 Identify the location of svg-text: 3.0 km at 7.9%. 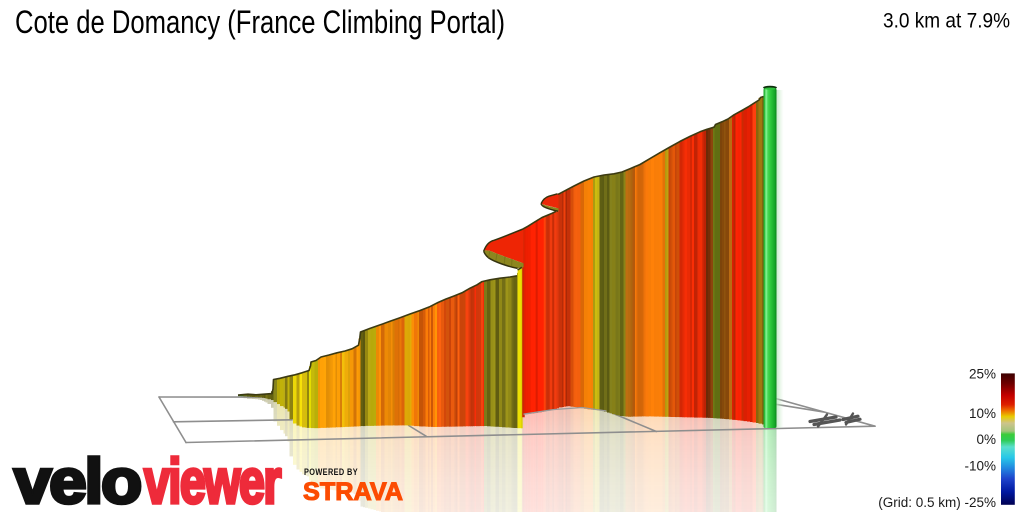
(946, 21).